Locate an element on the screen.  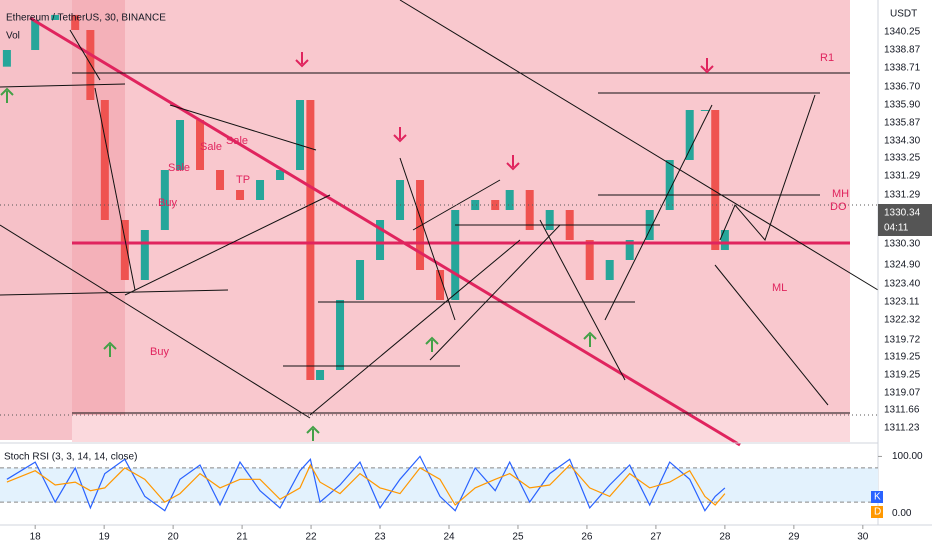
annotation: R1 is located at coordinates (827, 58).